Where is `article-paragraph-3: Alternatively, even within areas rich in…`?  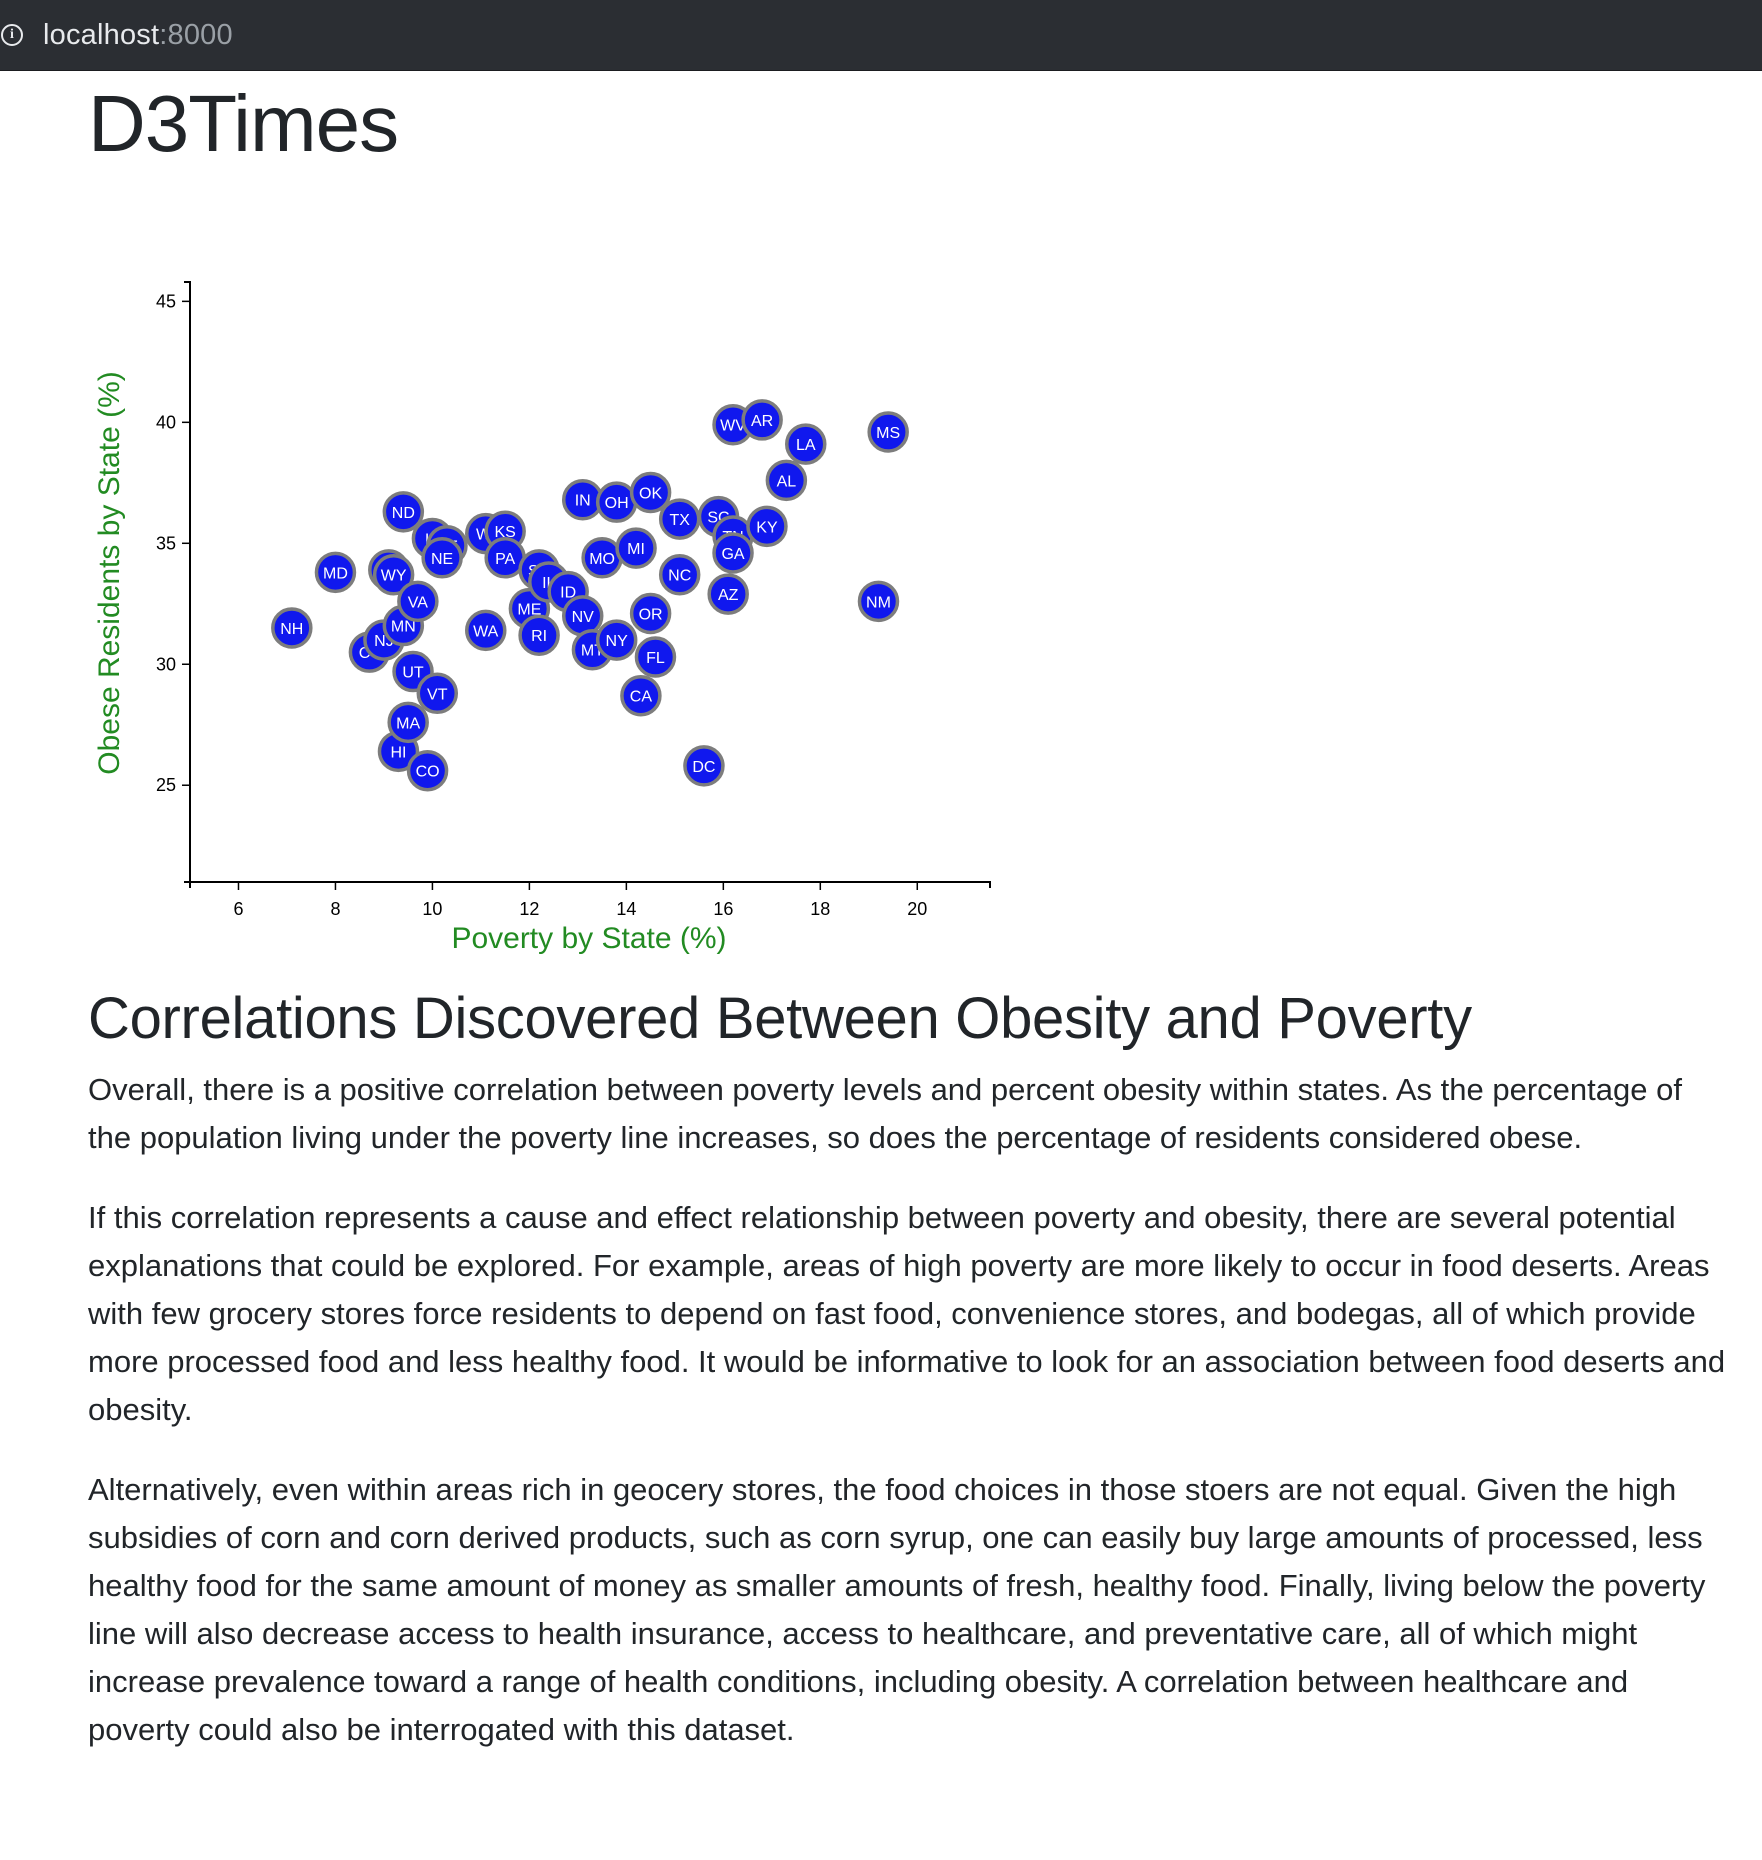 article-paragraph-3: Alternatively, even within areas rich in… is located at coordinates (897, 1609).